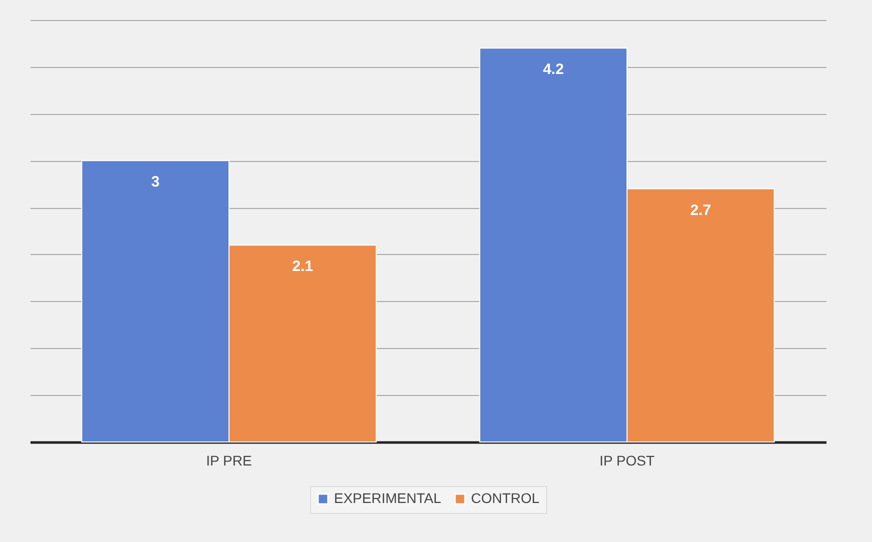 Image resolution: width=872 pixels, height=542 pixels. I want to click on data-label: 2.7, so click(701, 210).